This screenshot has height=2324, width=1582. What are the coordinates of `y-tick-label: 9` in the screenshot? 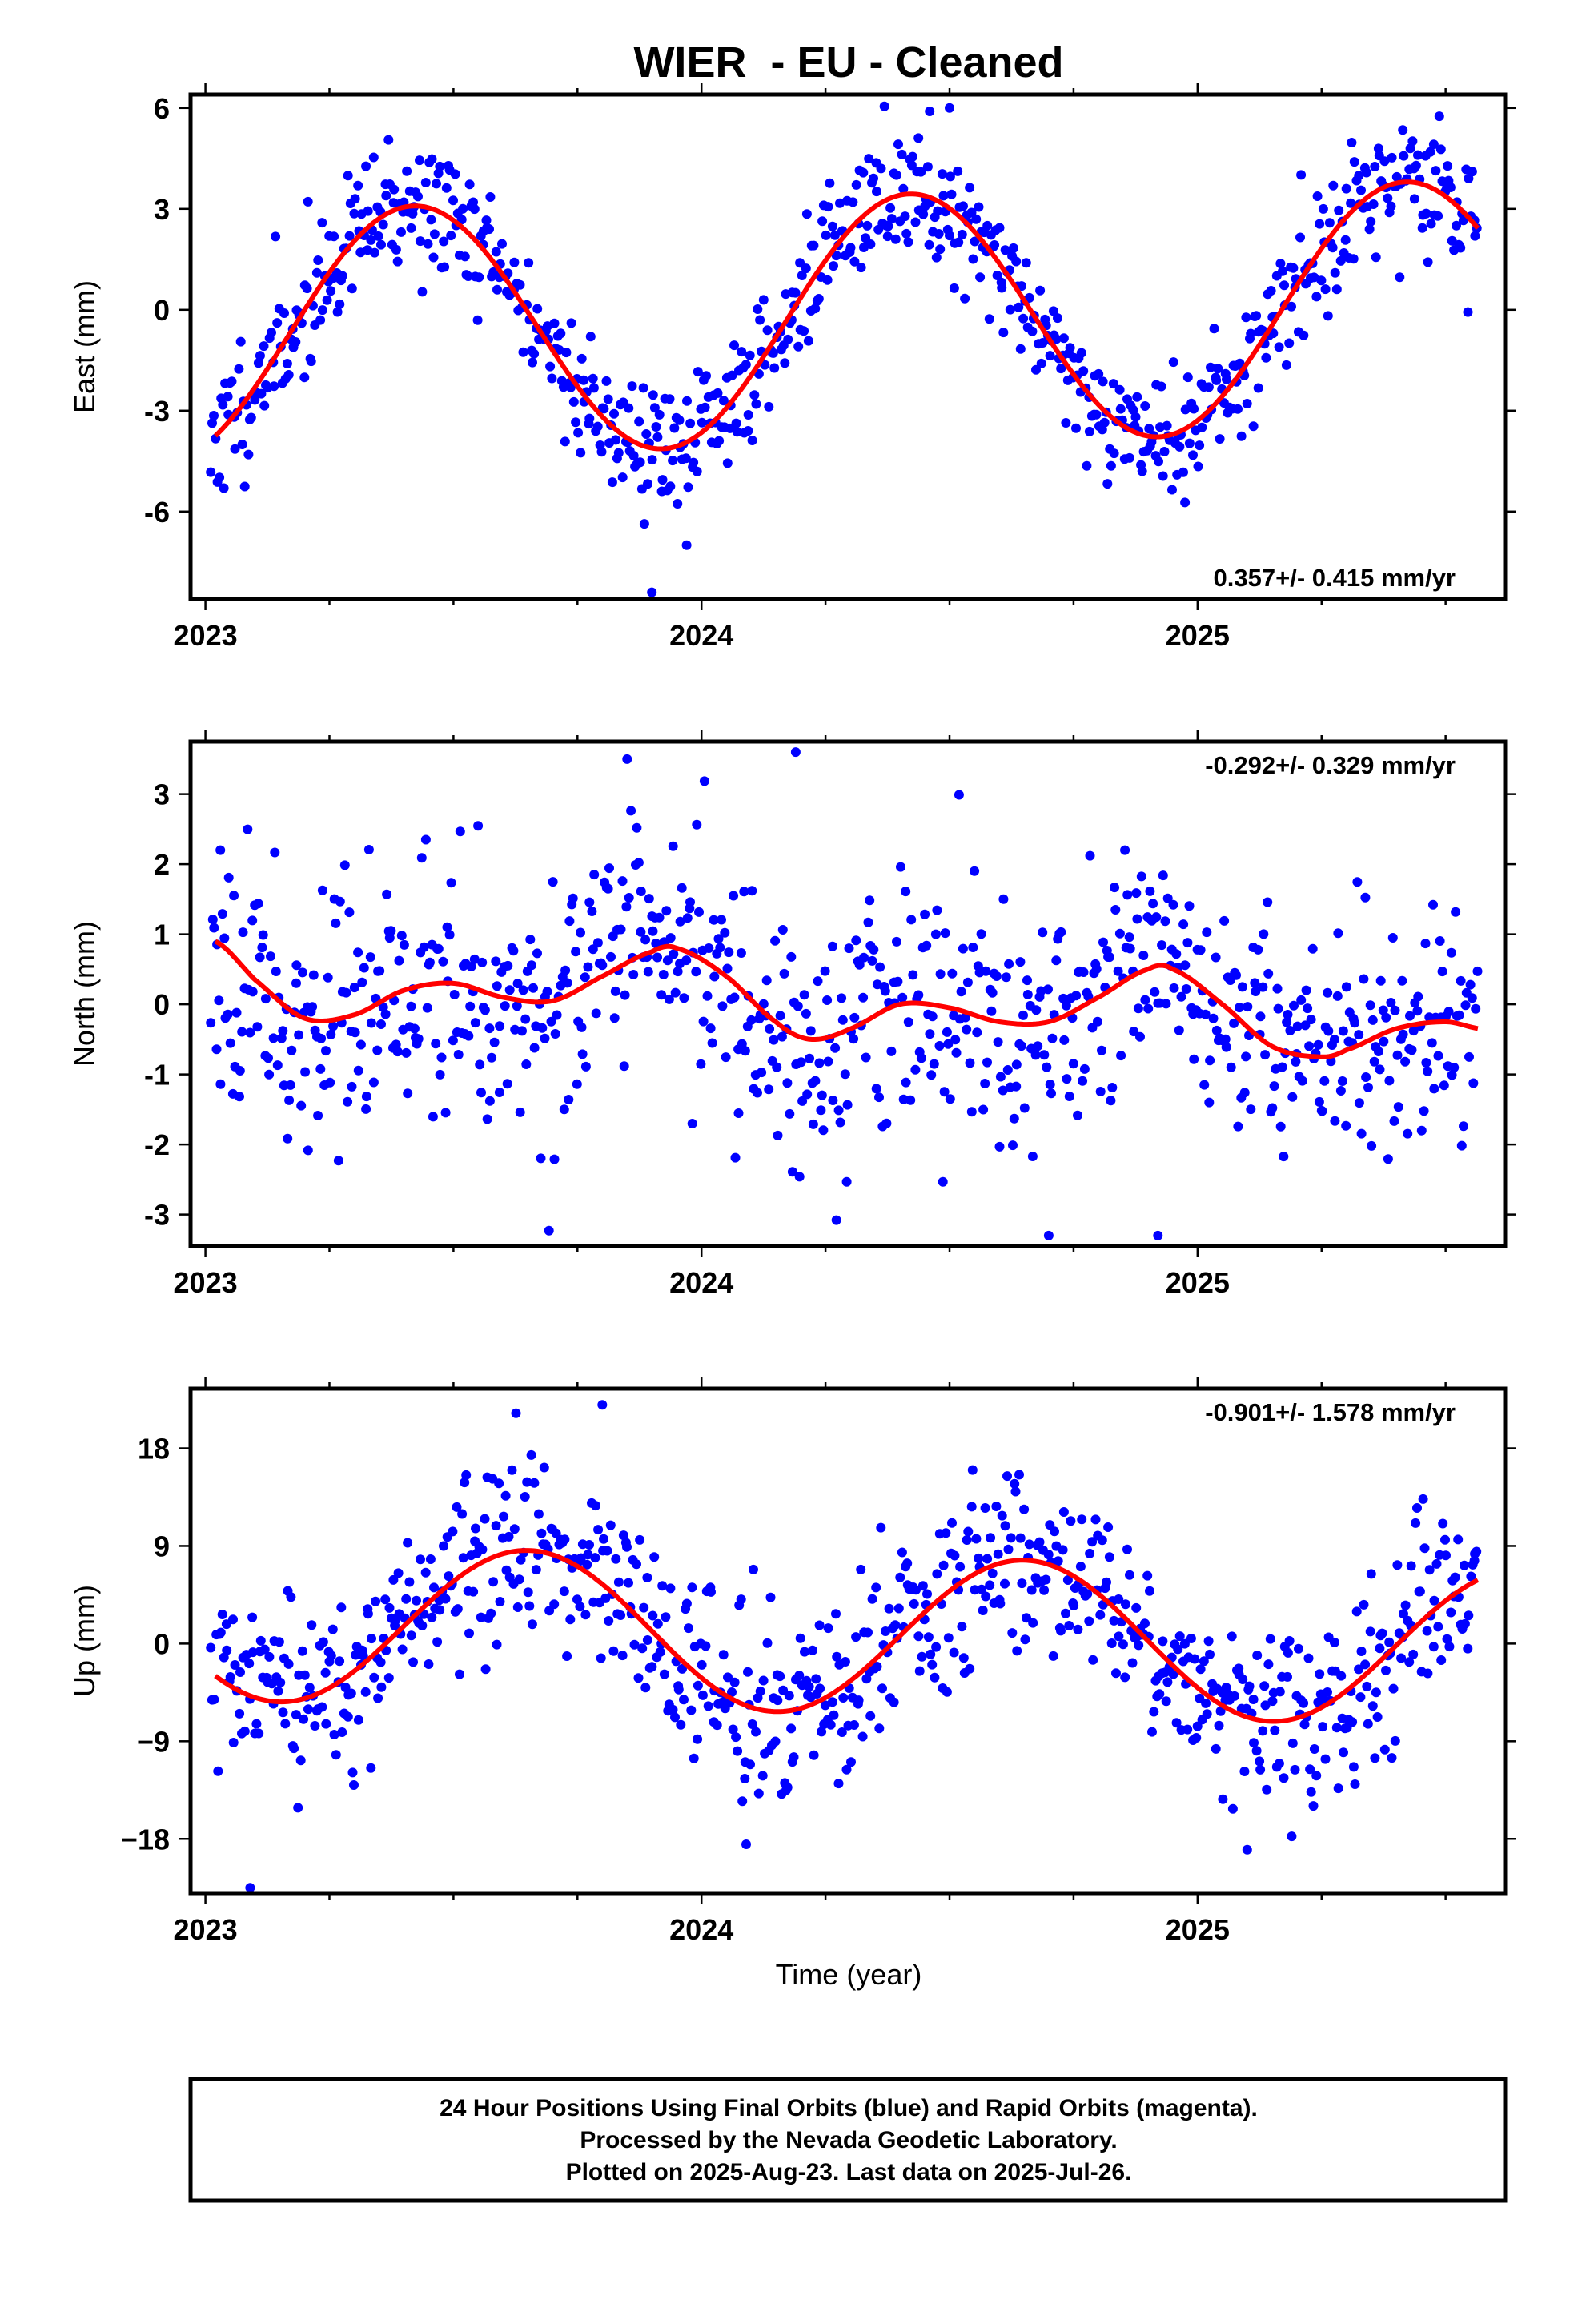 It's located at (162, 1546).